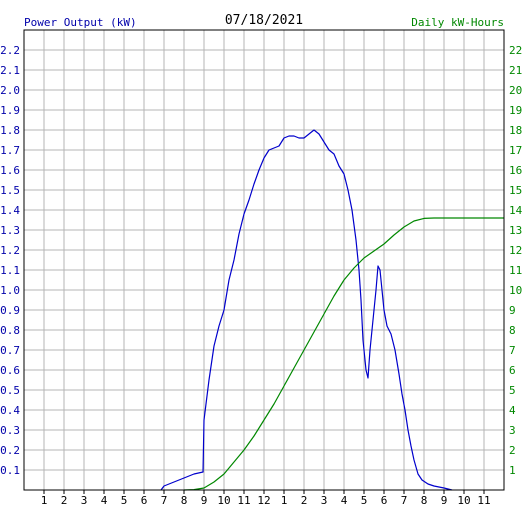 The image size is (527, 510). What do you see at coordinates (10, 50) in the screenshot?
I see `left-tick-label: 2.2` at bounding box center [10, 50].